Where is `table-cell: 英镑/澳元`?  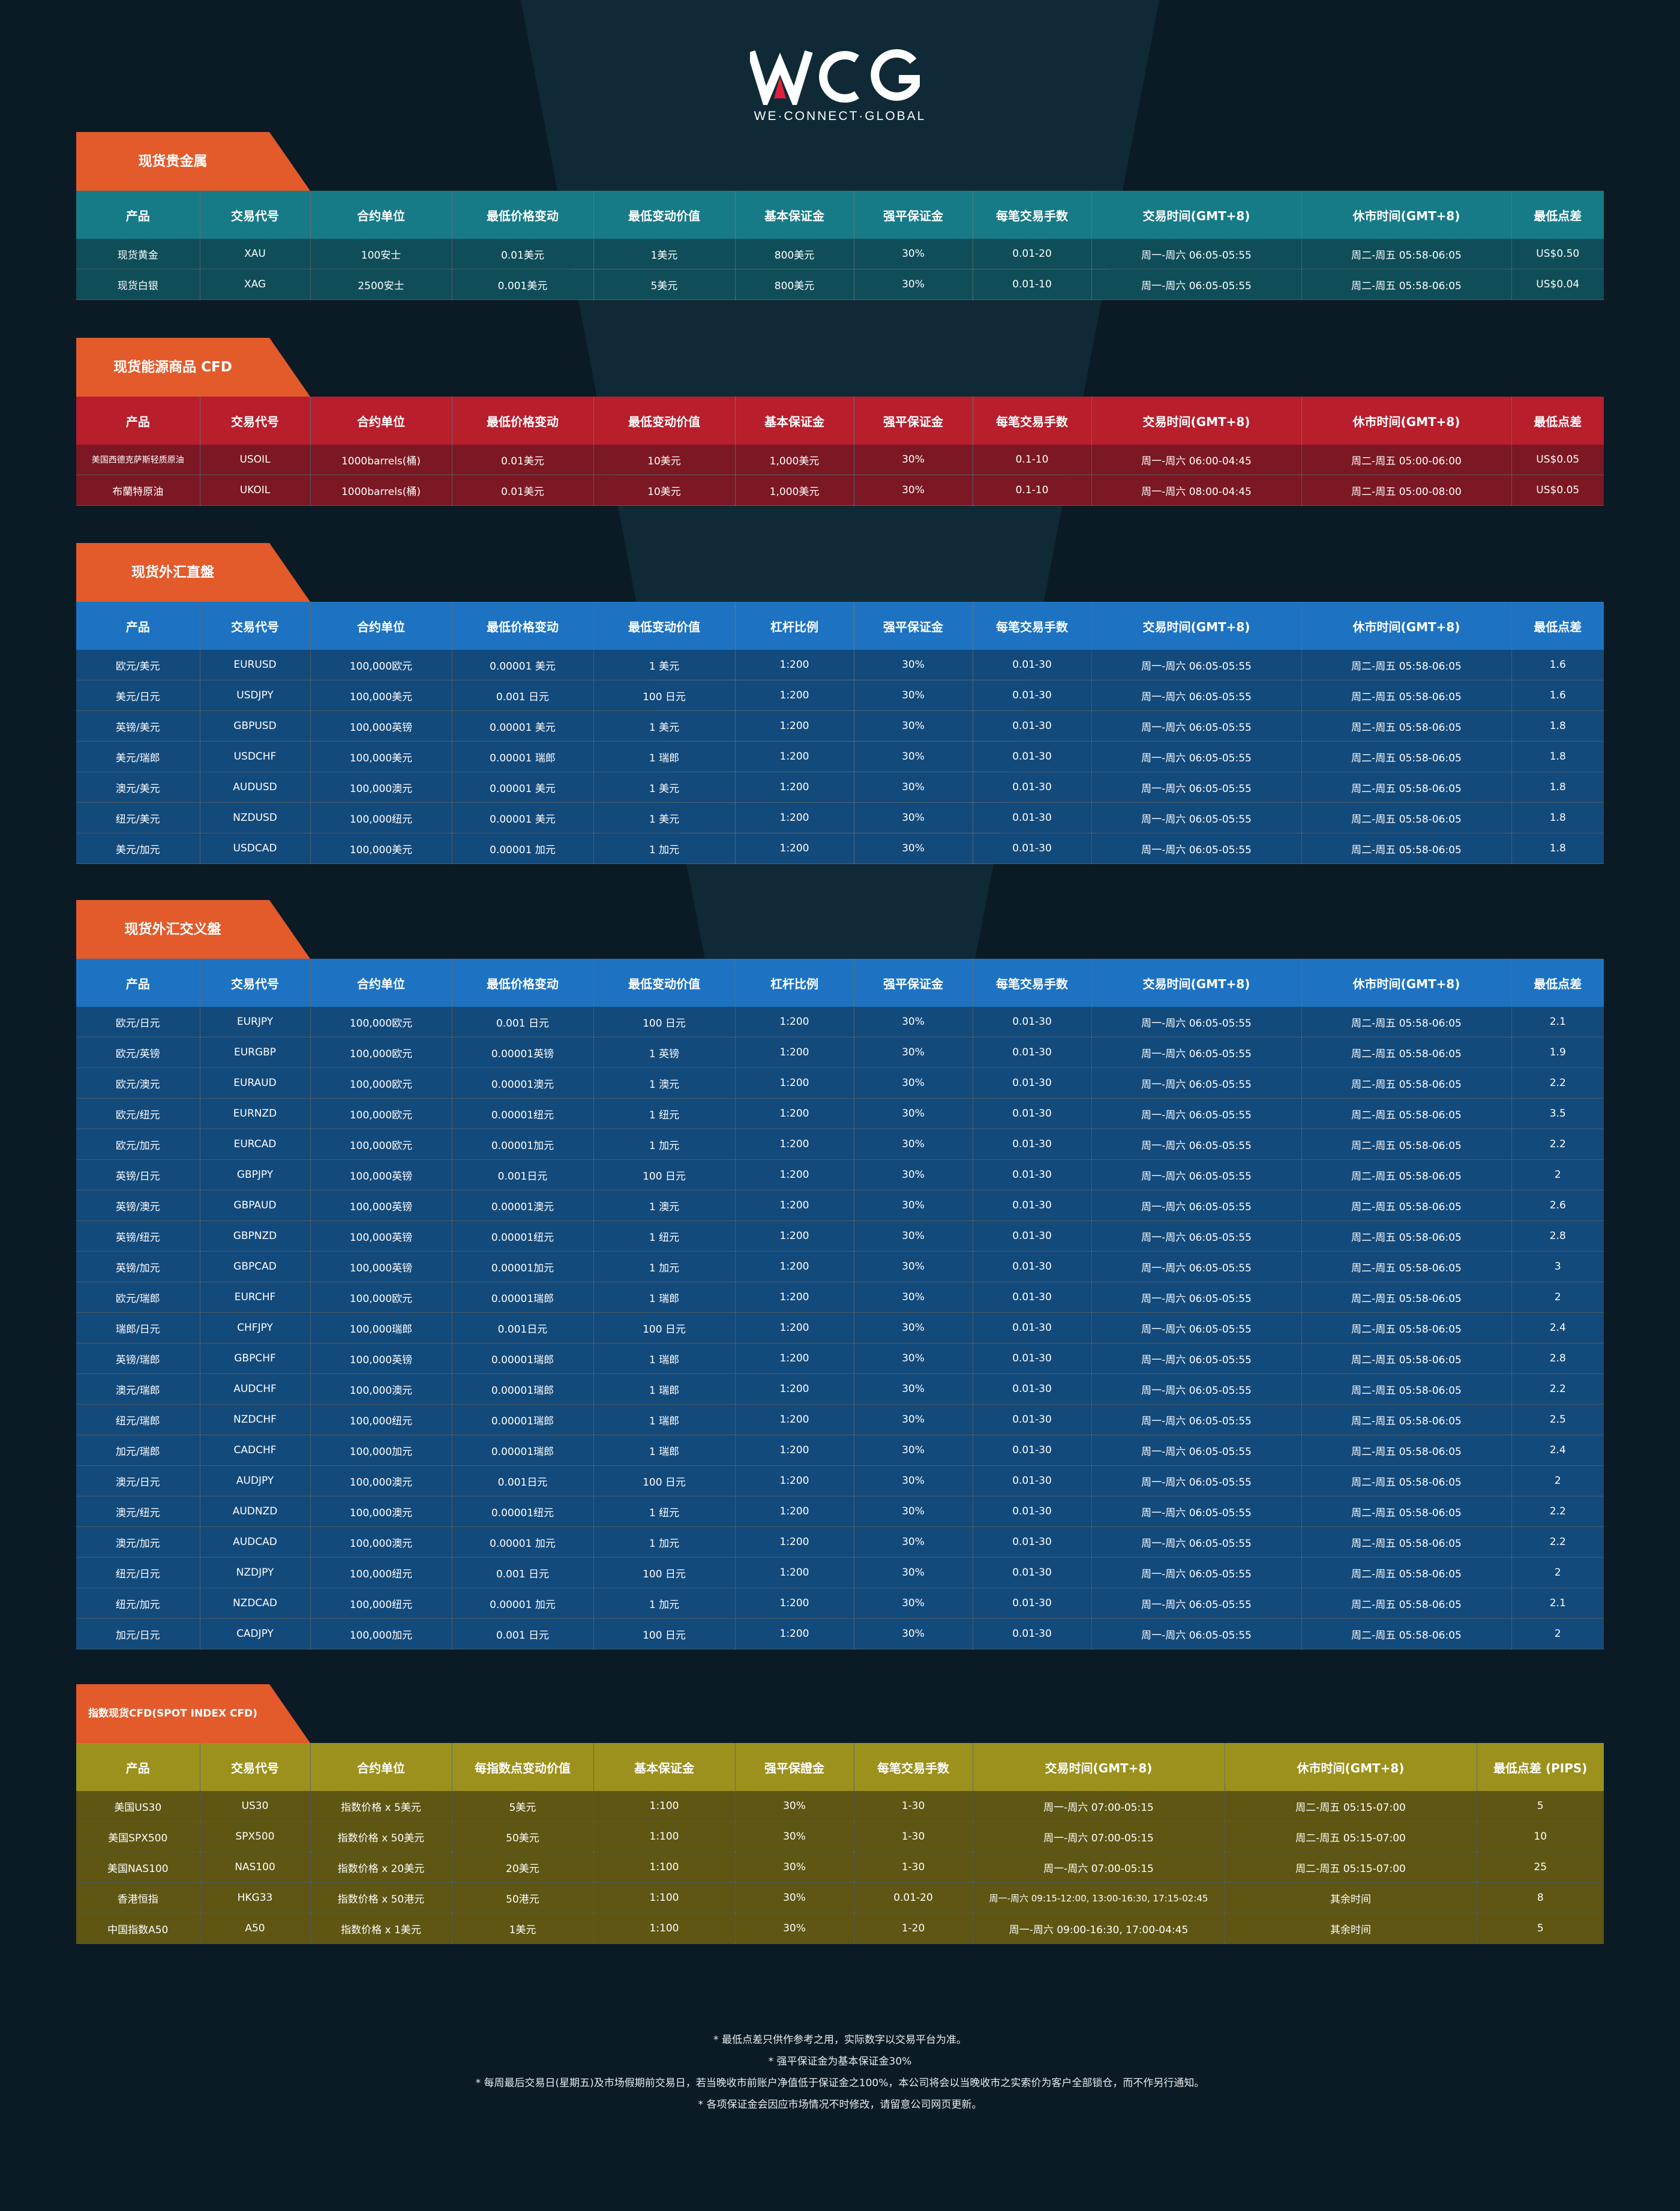 table-cell: 英镑/澳元 is located at coordinates (138, 1205).